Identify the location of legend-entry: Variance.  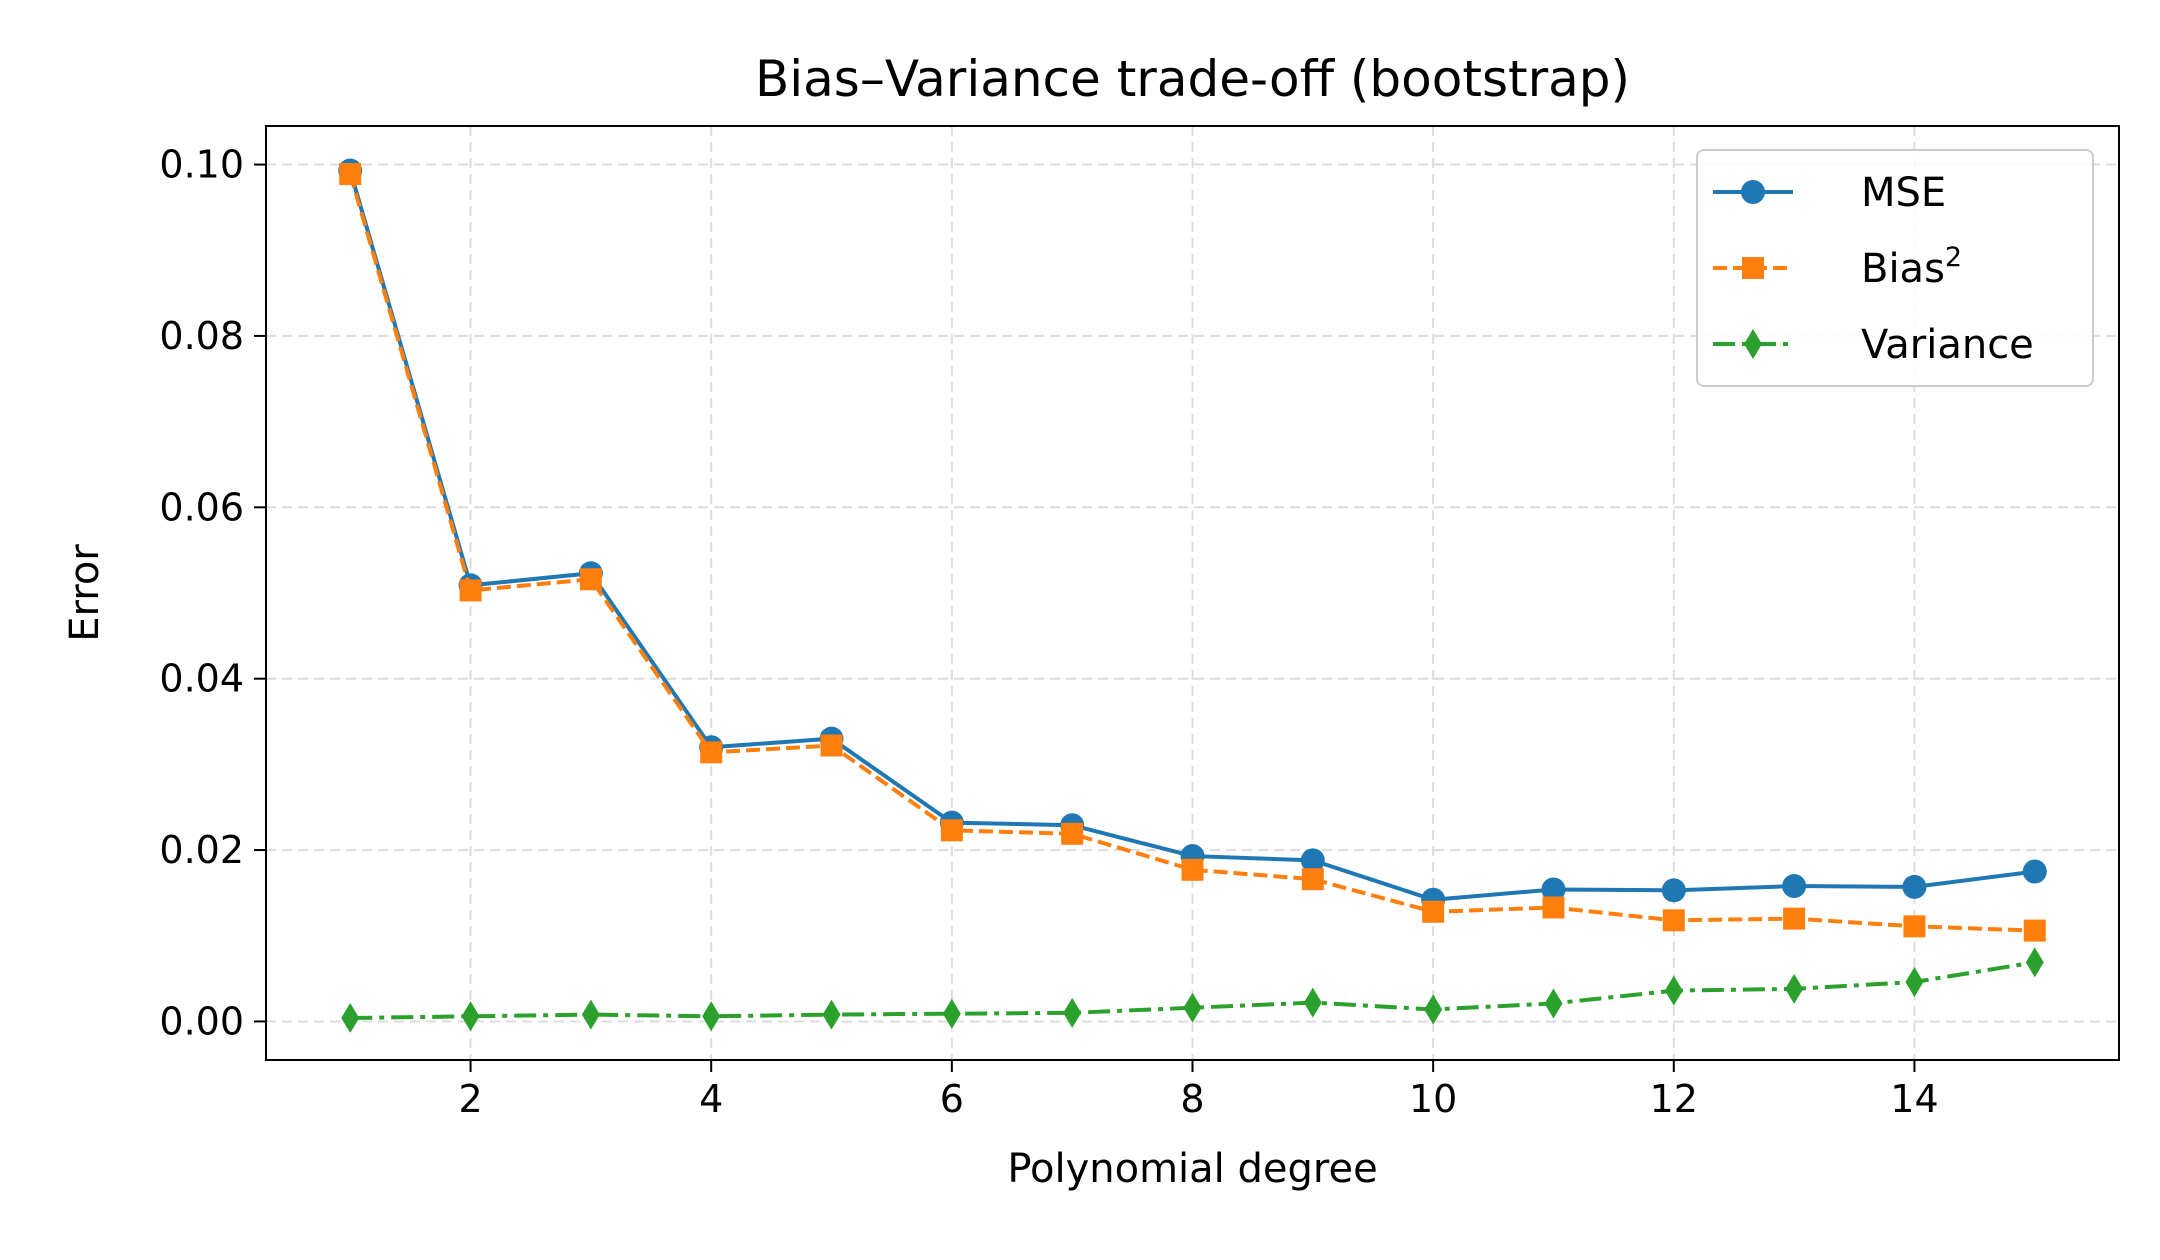
(1873, 345).